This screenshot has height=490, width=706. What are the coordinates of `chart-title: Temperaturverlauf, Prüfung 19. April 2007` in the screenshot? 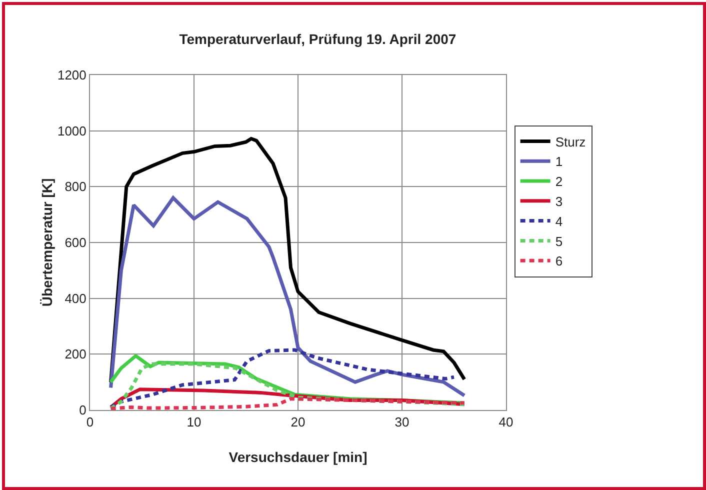 It's located at (317, 39).